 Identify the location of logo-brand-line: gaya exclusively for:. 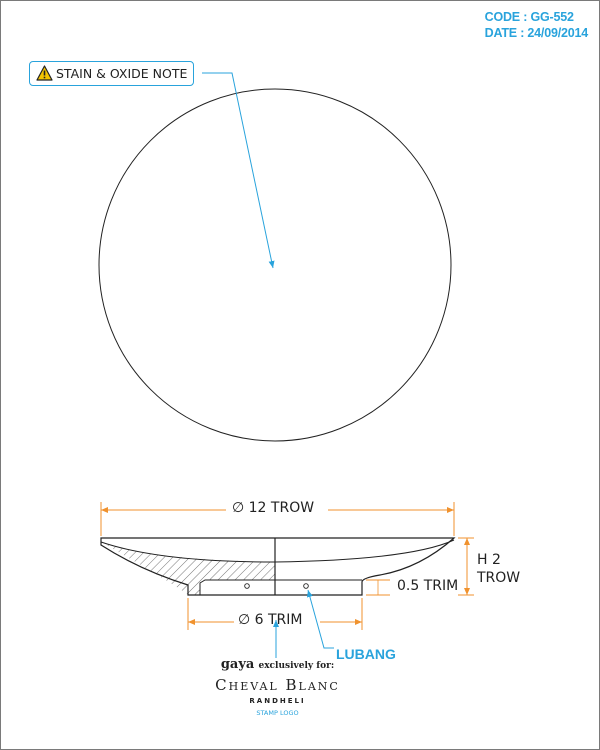
(277, 665).